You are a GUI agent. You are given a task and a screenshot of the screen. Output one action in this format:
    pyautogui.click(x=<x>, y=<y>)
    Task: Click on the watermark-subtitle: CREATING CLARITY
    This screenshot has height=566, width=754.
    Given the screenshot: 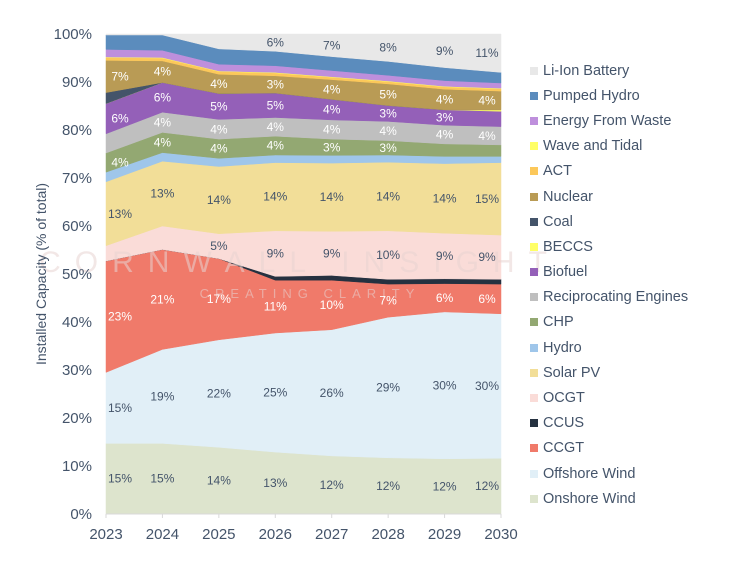 What is the action you would take?
    pyautogui.click(x=310, y=293)
    